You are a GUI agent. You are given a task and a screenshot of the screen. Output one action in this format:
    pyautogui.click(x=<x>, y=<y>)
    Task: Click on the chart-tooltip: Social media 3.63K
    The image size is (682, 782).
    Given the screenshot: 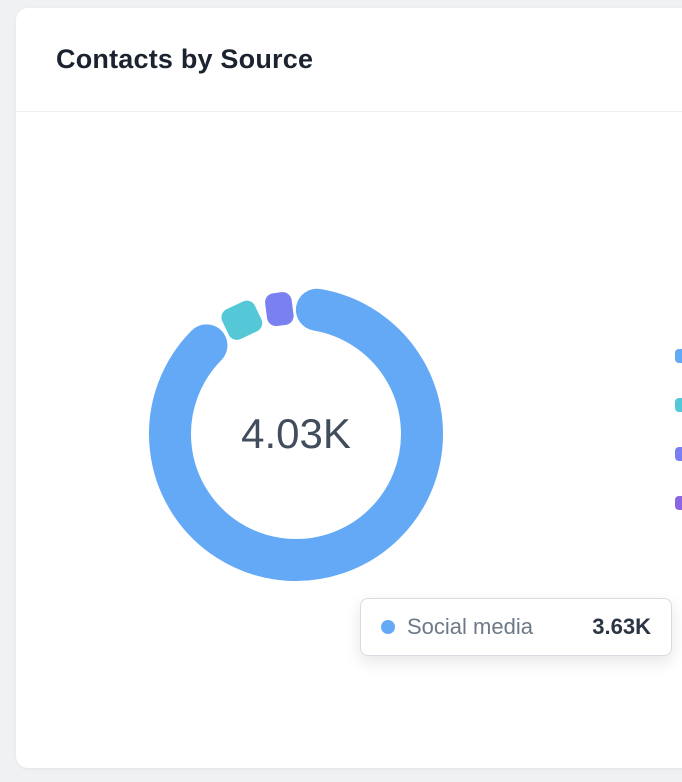 What is the action you would take?
    pyautogui.click(x=516, y=627)
    